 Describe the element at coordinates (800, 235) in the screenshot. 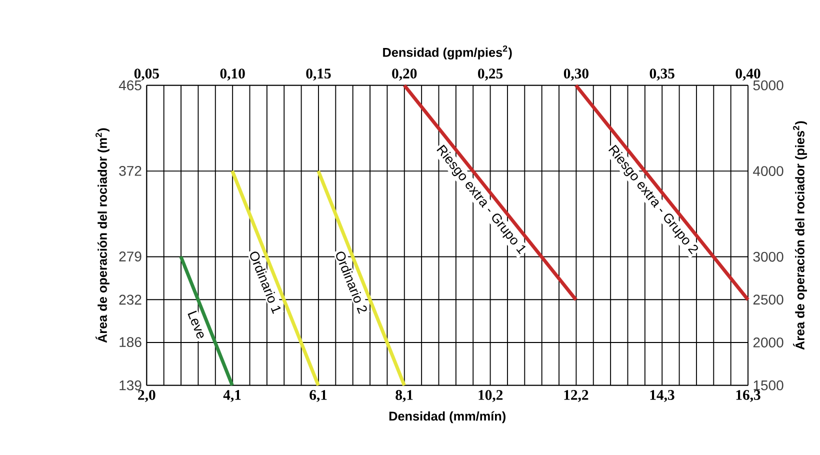

I see `y2-axis-title: Área de operación del rociador (pies$^{2}$)` at that location.